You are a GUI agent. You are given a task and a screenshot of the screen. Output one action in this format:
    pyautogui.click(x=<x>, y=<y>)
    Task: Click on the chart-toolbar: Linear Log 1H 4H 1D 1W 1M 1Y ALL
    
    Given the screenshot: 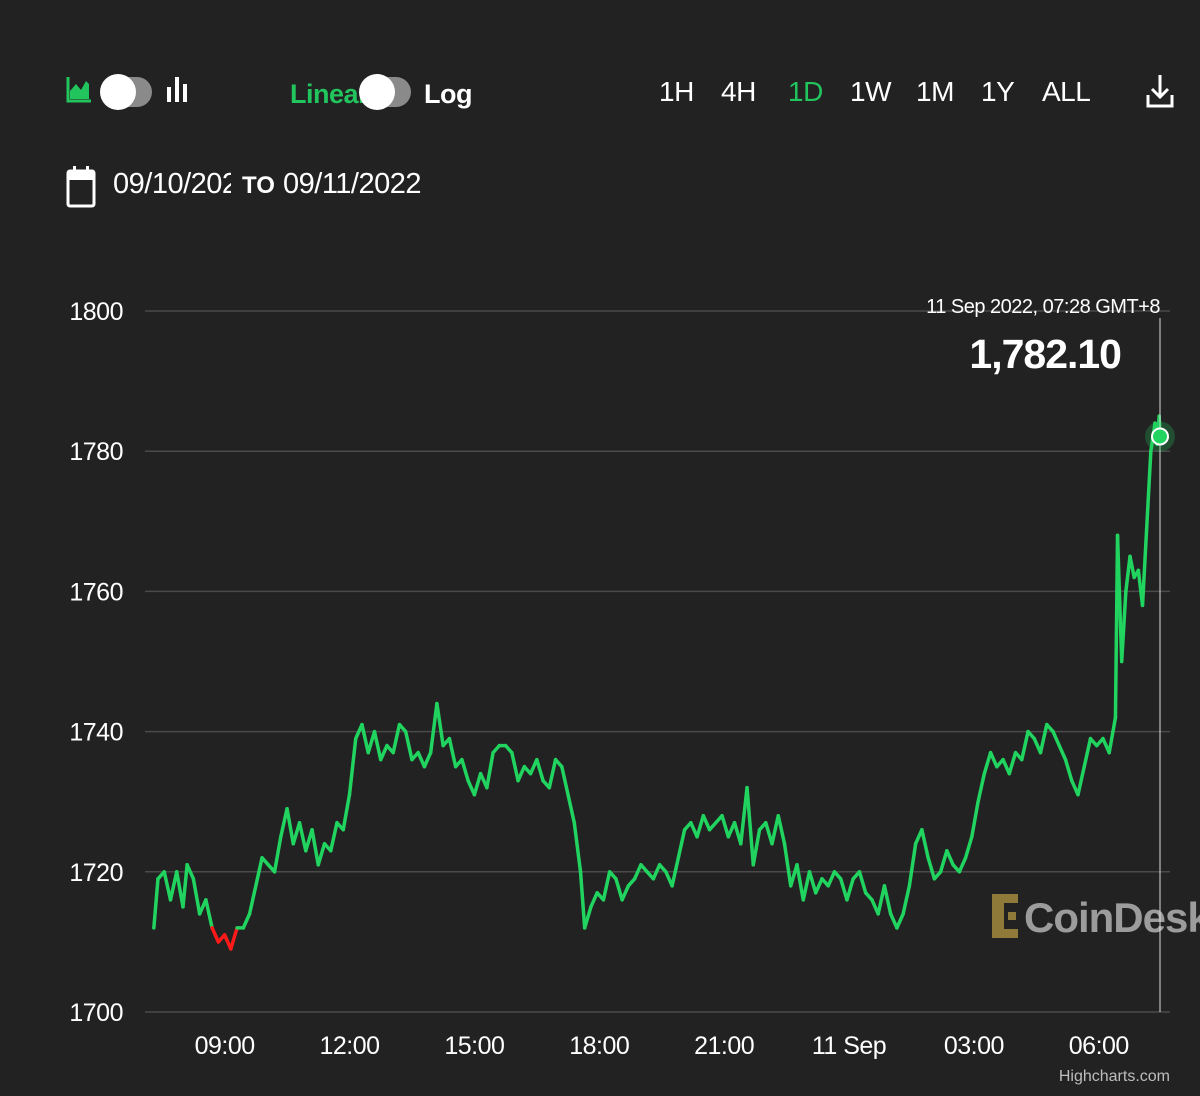 What is the action you would take?
    pyautogui.click(x=600, y=70)
    